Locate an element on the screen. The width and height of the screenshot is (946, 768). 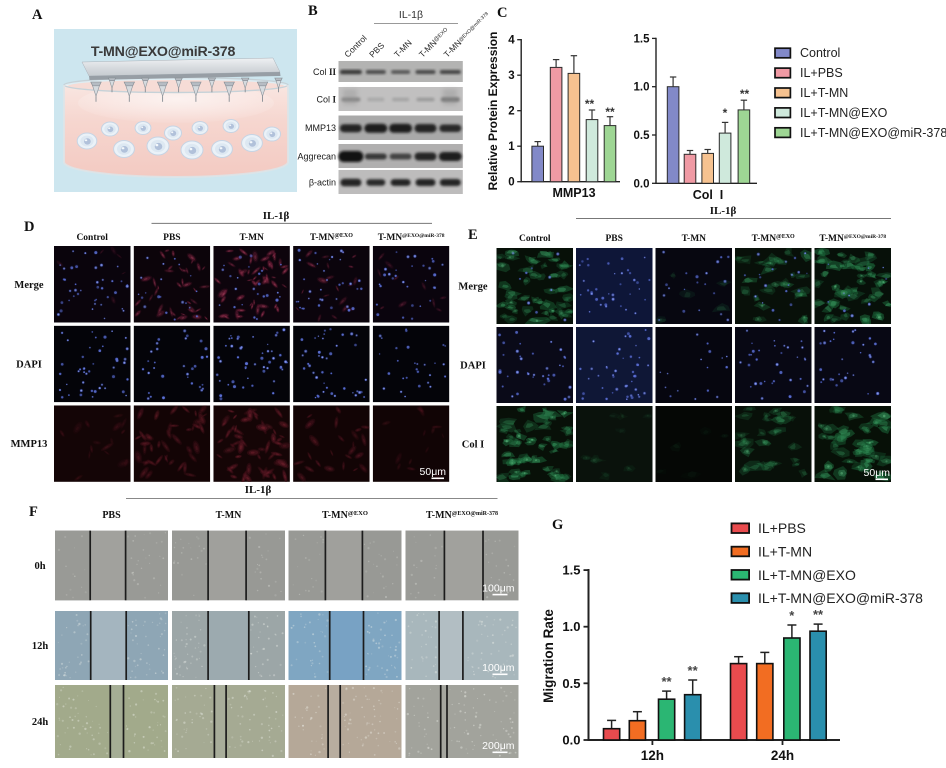
svg-text: 0 is located at coordinates (511, 183).